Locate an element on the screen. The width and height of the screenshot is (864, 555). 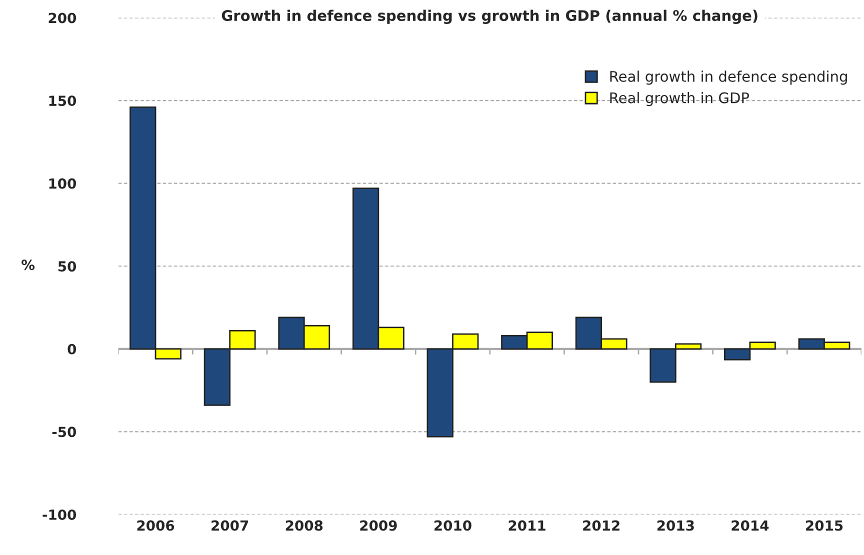
y-tick-label: 50 is located at coordinates (67, 266).